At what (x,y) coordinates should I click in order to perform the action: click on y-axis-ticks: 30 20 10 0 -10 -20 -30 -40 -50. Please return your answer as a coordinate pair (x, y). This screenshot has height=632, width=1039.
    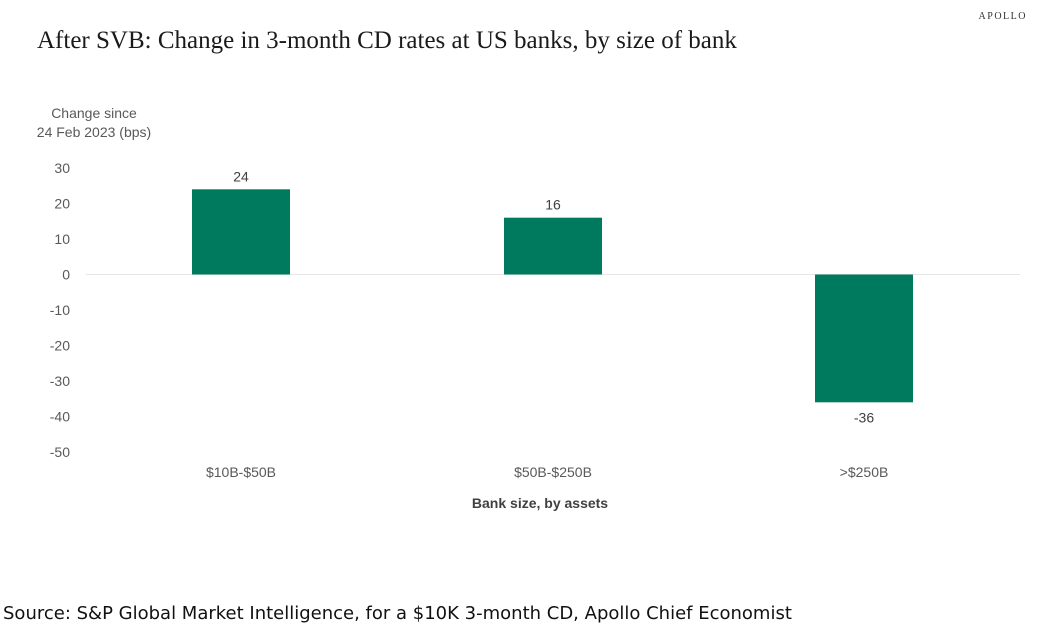
    Looking at the image, I should click on (60, 310).